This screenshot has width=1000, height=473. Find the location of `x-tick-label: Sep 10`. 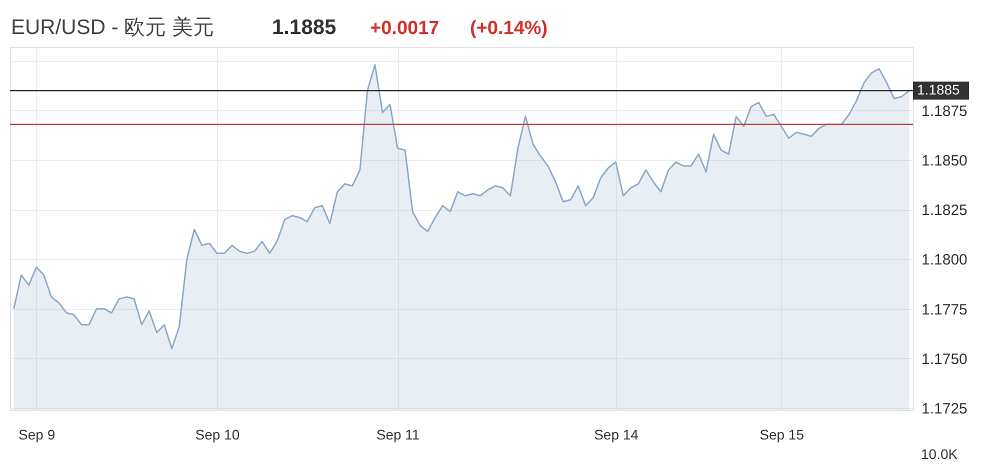

x-tick-label: Sep 10 is located at coordinates (217, 434).